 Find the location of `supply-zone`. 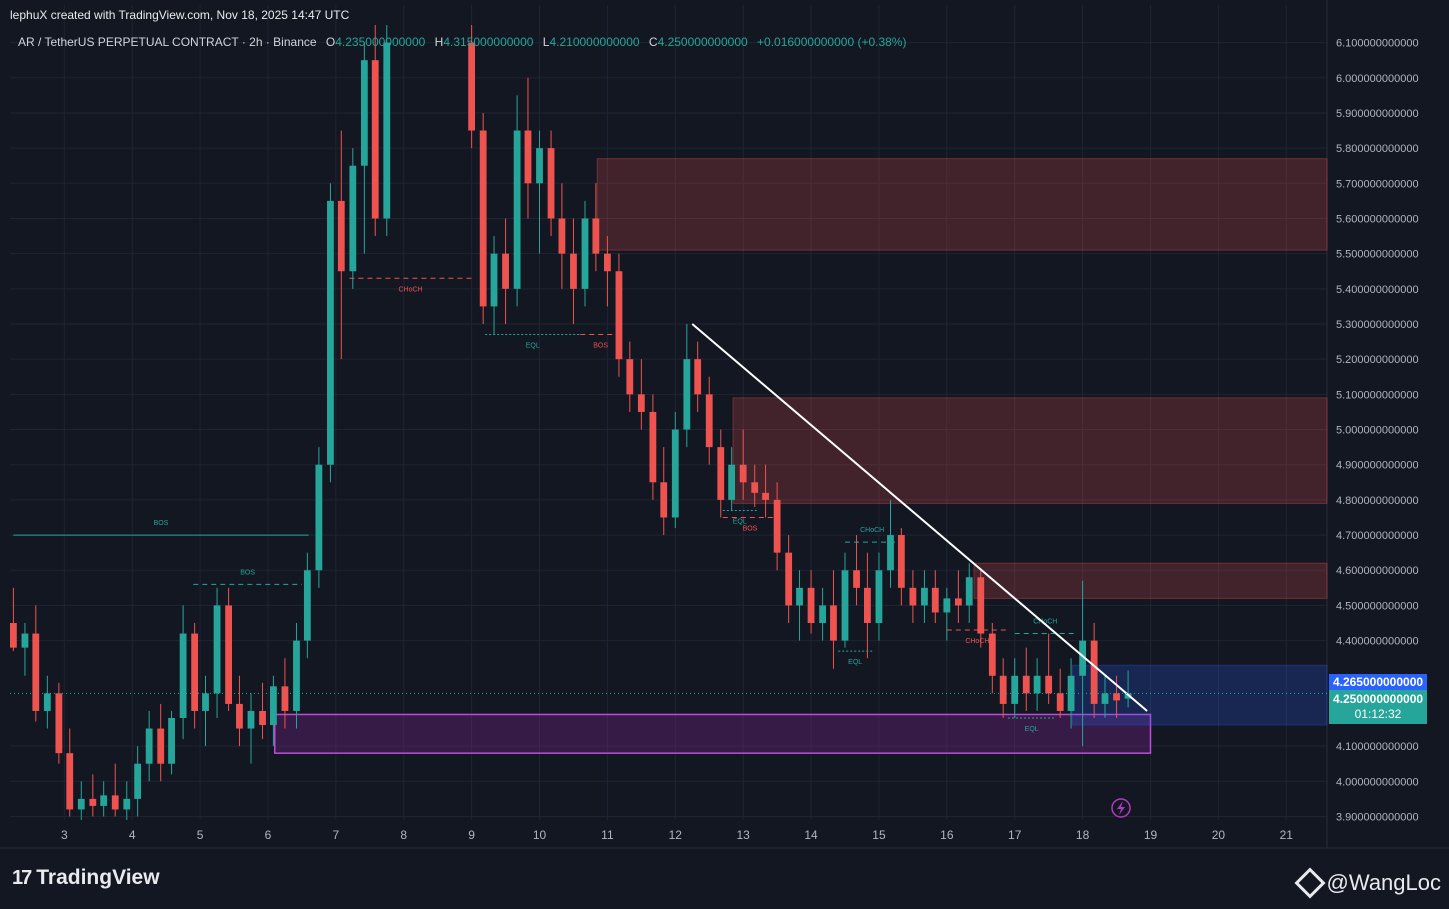

supply-zone is located at coordinates (962, 204).